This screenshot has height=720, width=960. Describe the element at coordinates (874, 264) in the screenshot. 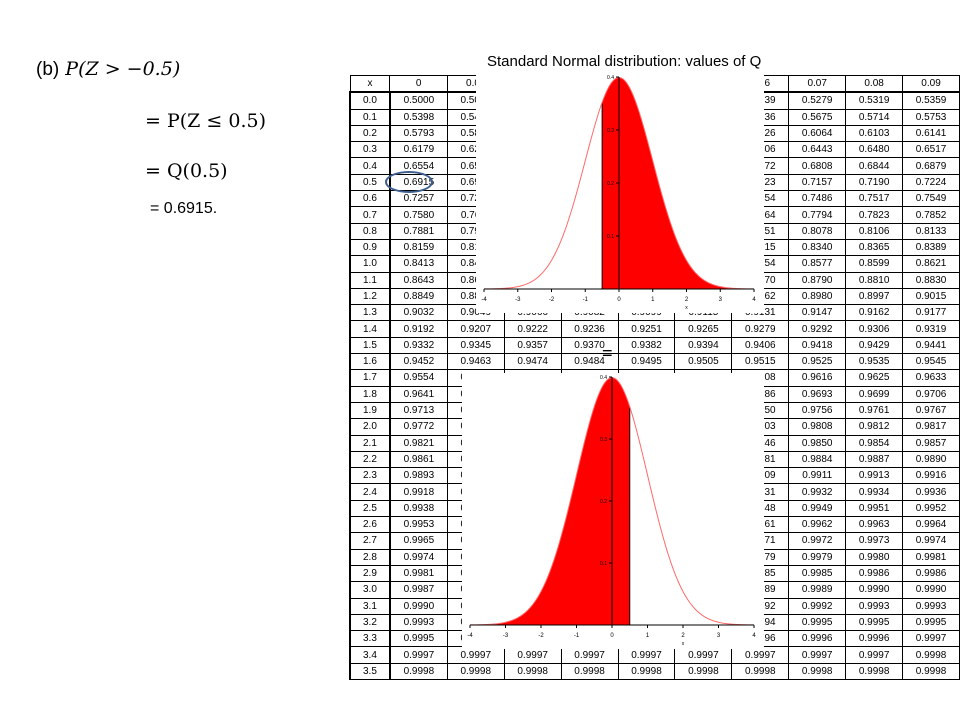

I see `table-cell: 0.8599` at that location.